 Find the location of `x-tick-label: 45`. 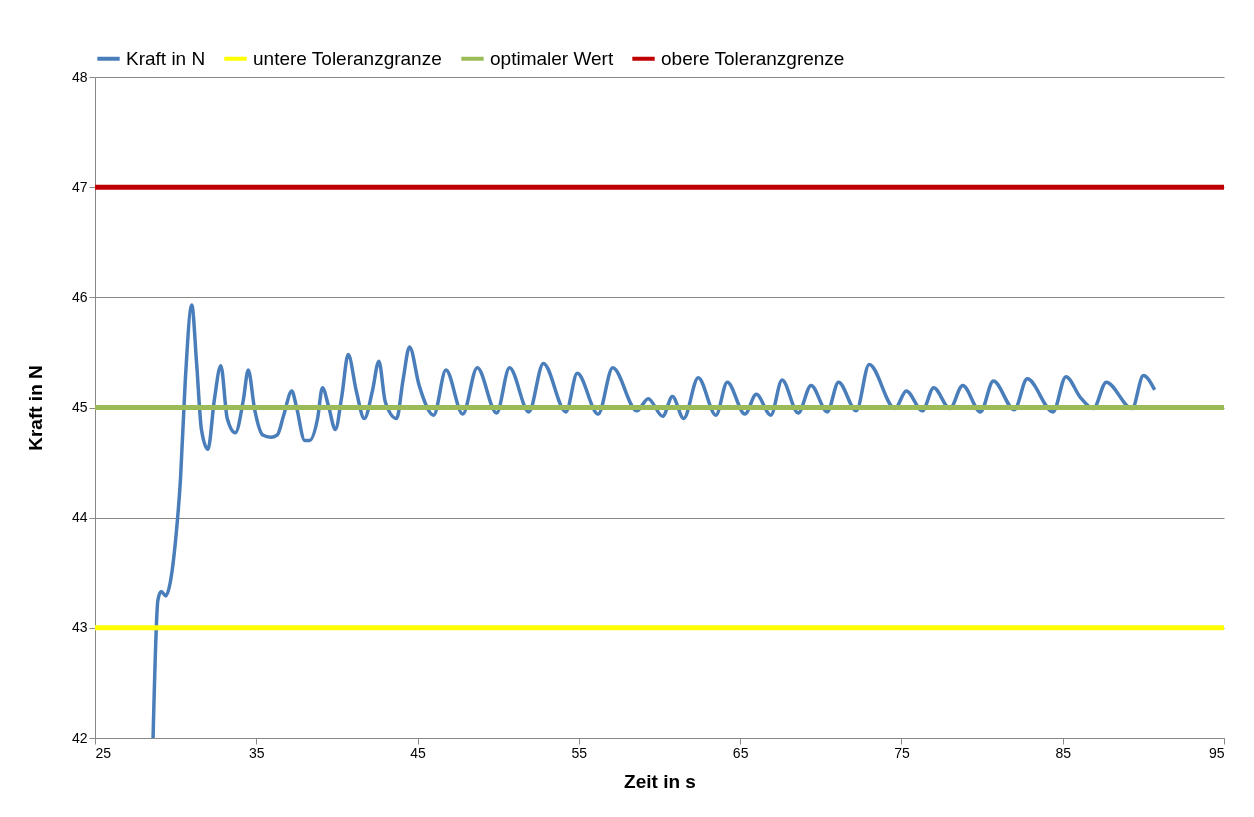

x-tick-label: 45 is located at coordinates (418, 752).